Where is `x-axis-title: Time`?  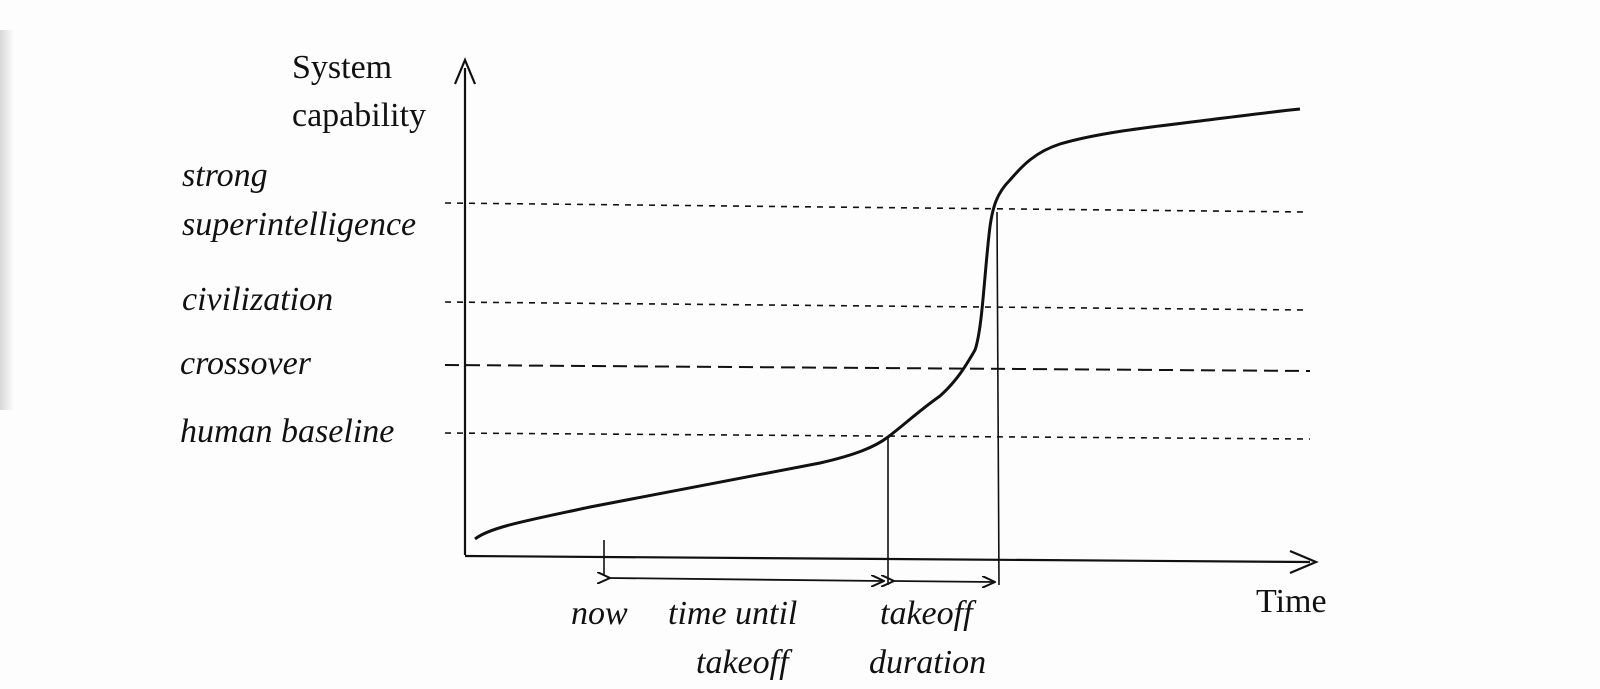
x-axis-title: Time is located at coordinates (1291, 601).